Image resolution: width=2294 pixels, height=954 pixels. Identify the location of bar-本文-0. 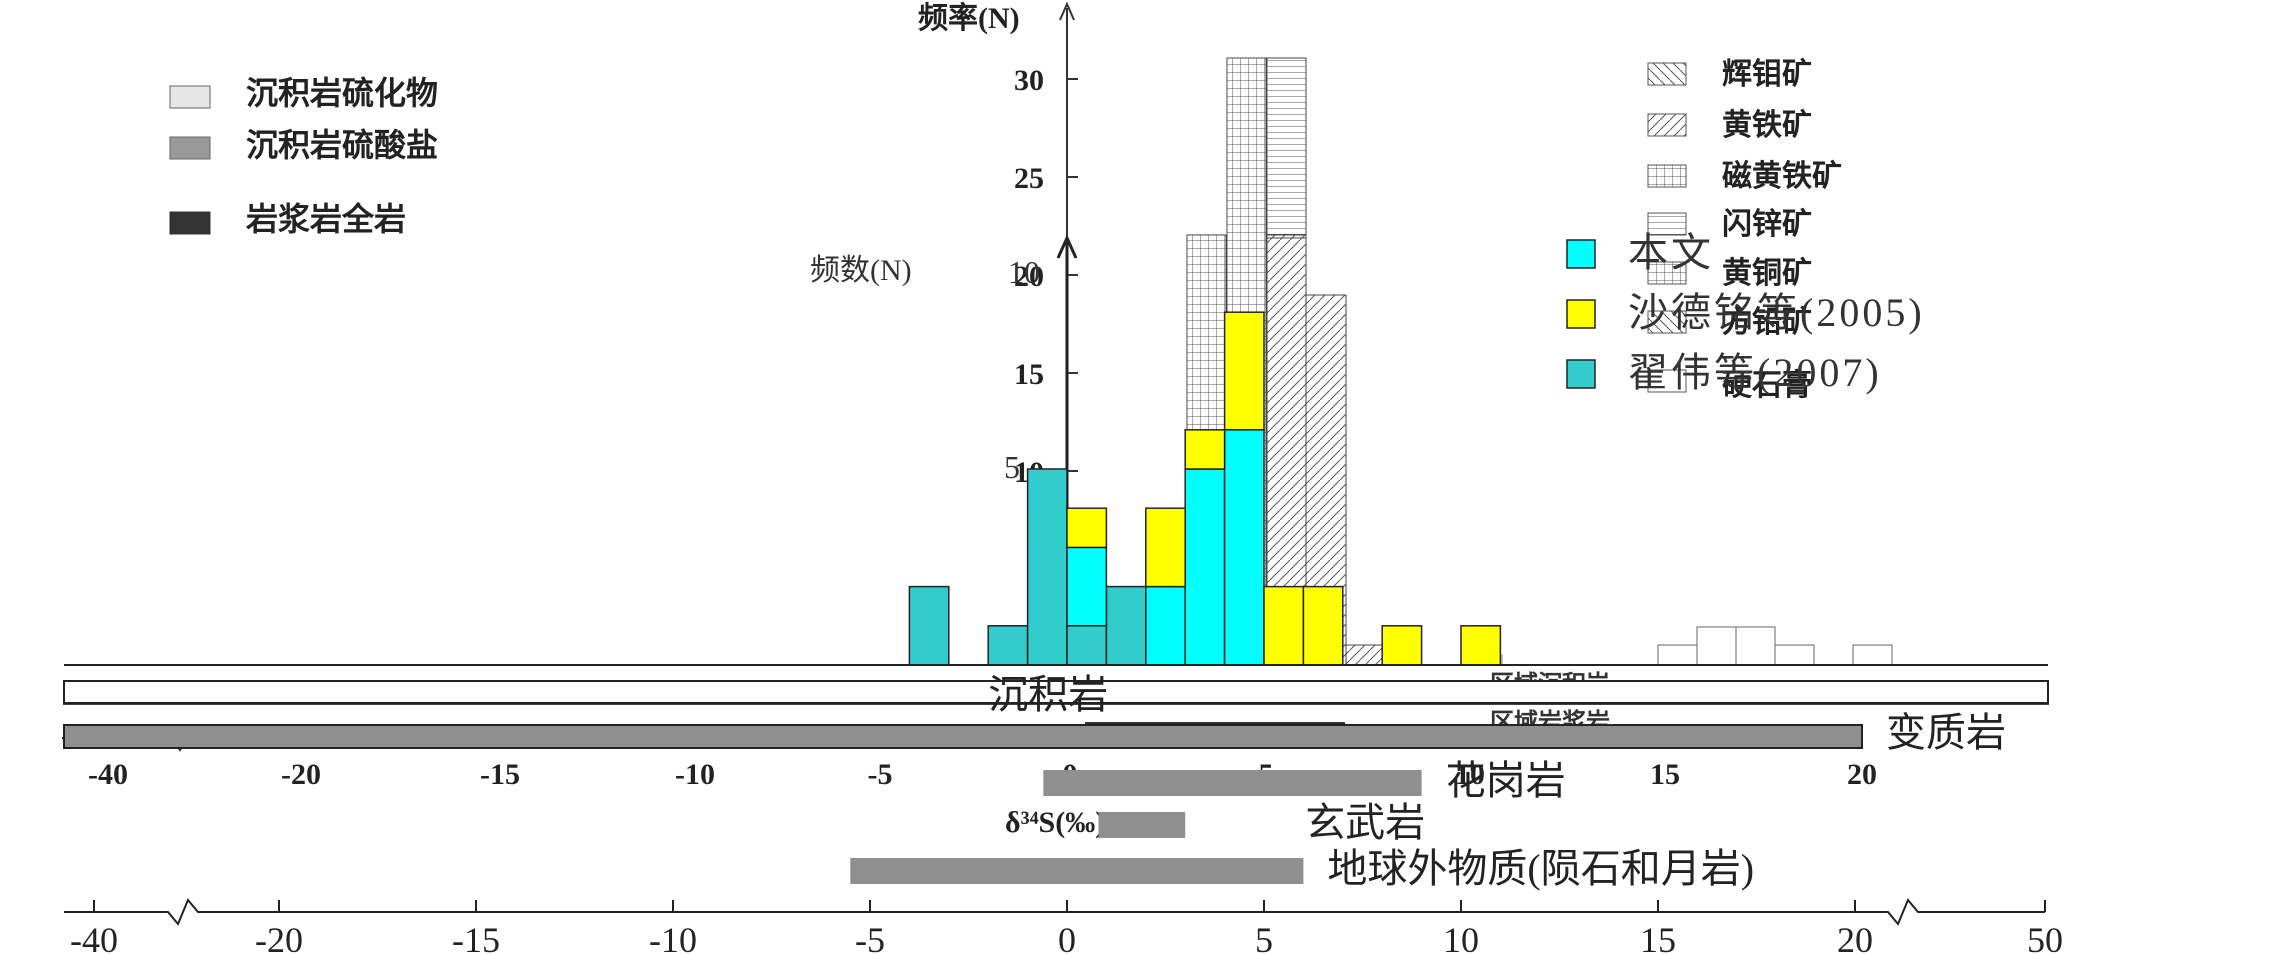
(1087, 586).